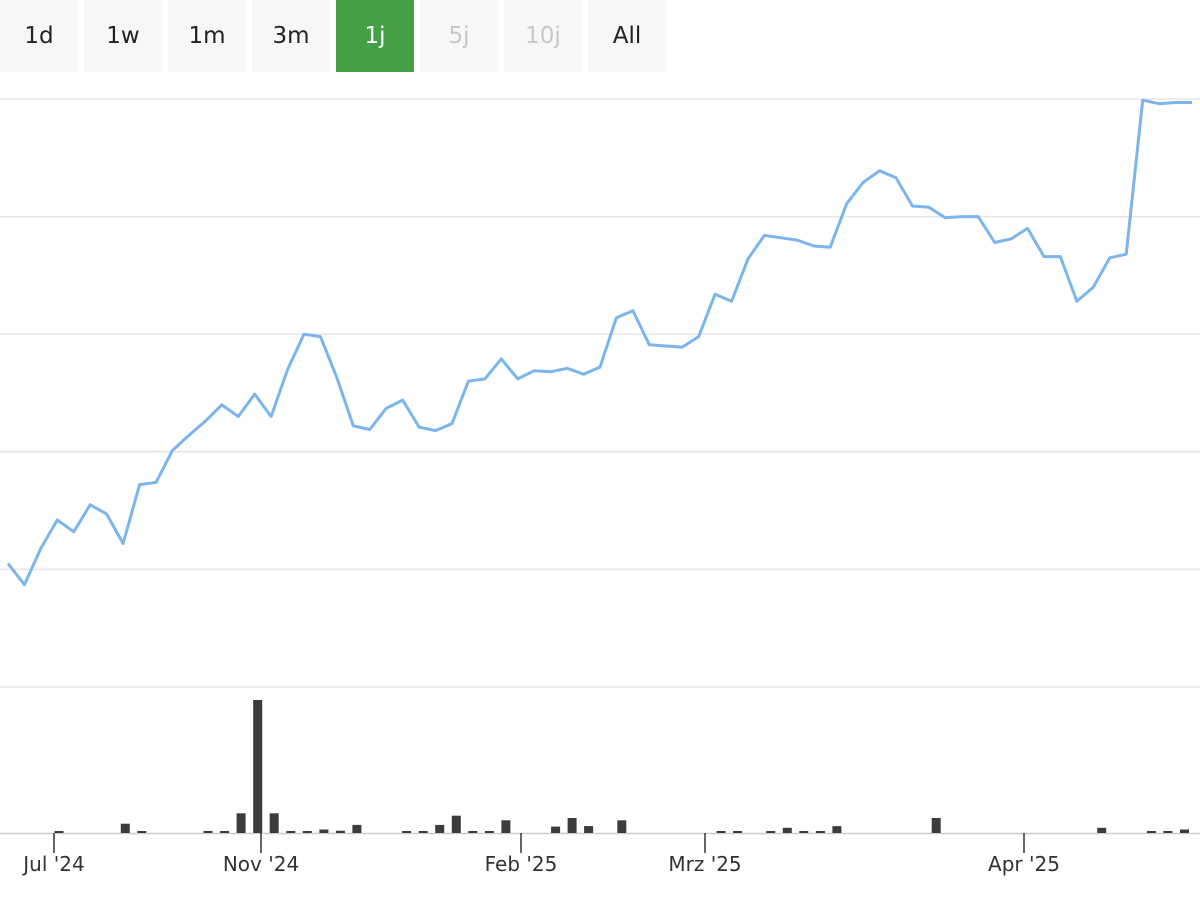  Describe the element at coordinates (39, 36) in the screenshot. I see `range-button-1d: 1d` at that location.